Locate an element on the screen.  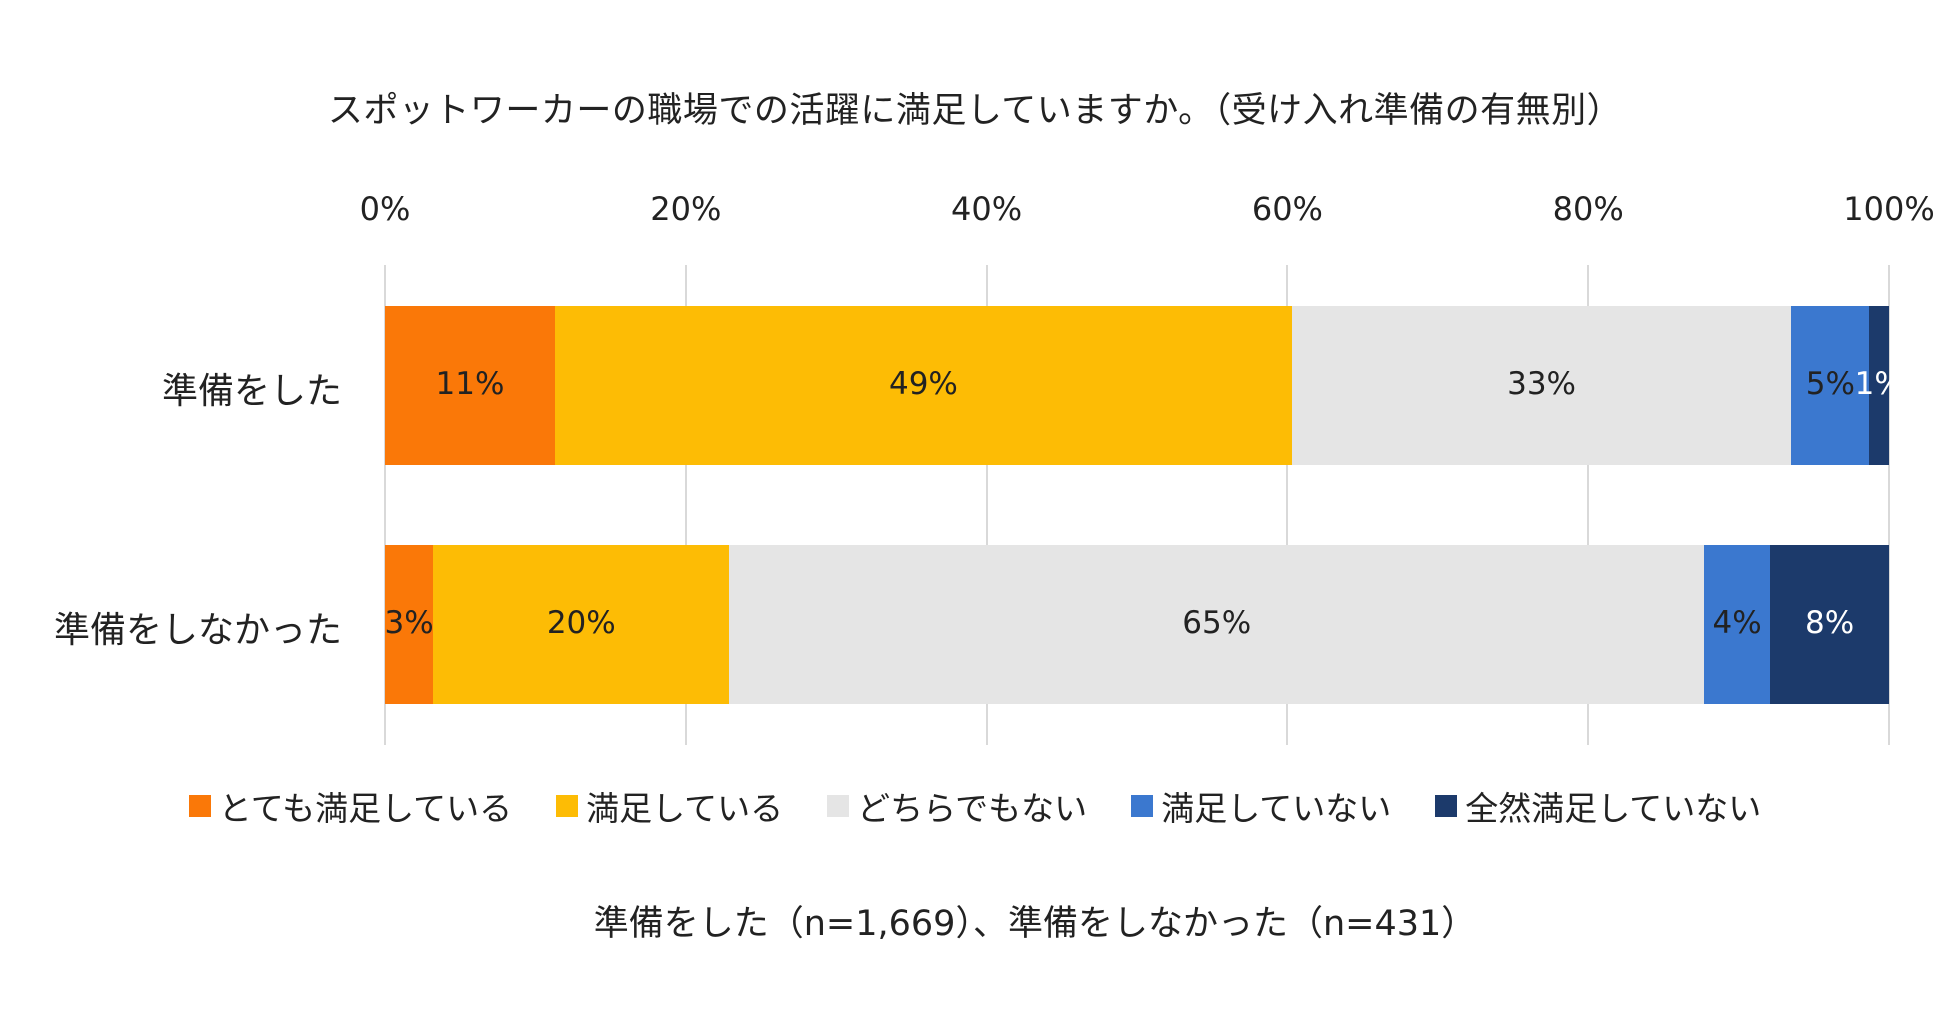
data-label: 33% is located at coordinates (1542, 383).